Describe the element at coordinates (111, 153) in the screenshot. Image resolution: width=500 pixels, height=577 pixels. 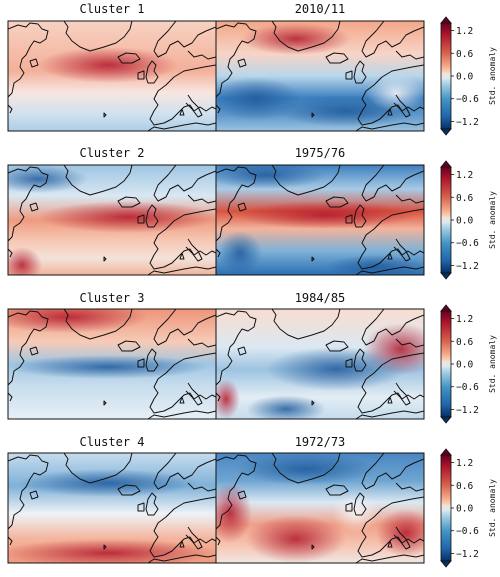
I see `panel-title: Cluster 2` at that location.